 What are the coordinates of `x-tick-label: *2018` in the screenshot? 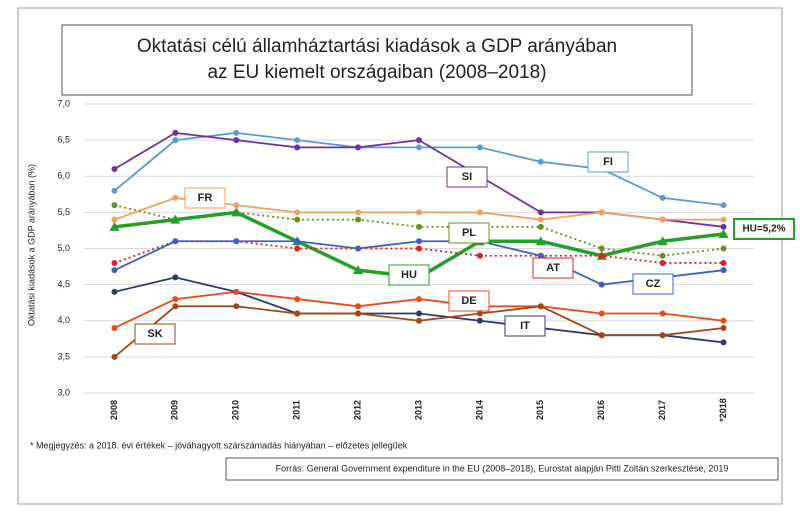 It's located at (723, 410).